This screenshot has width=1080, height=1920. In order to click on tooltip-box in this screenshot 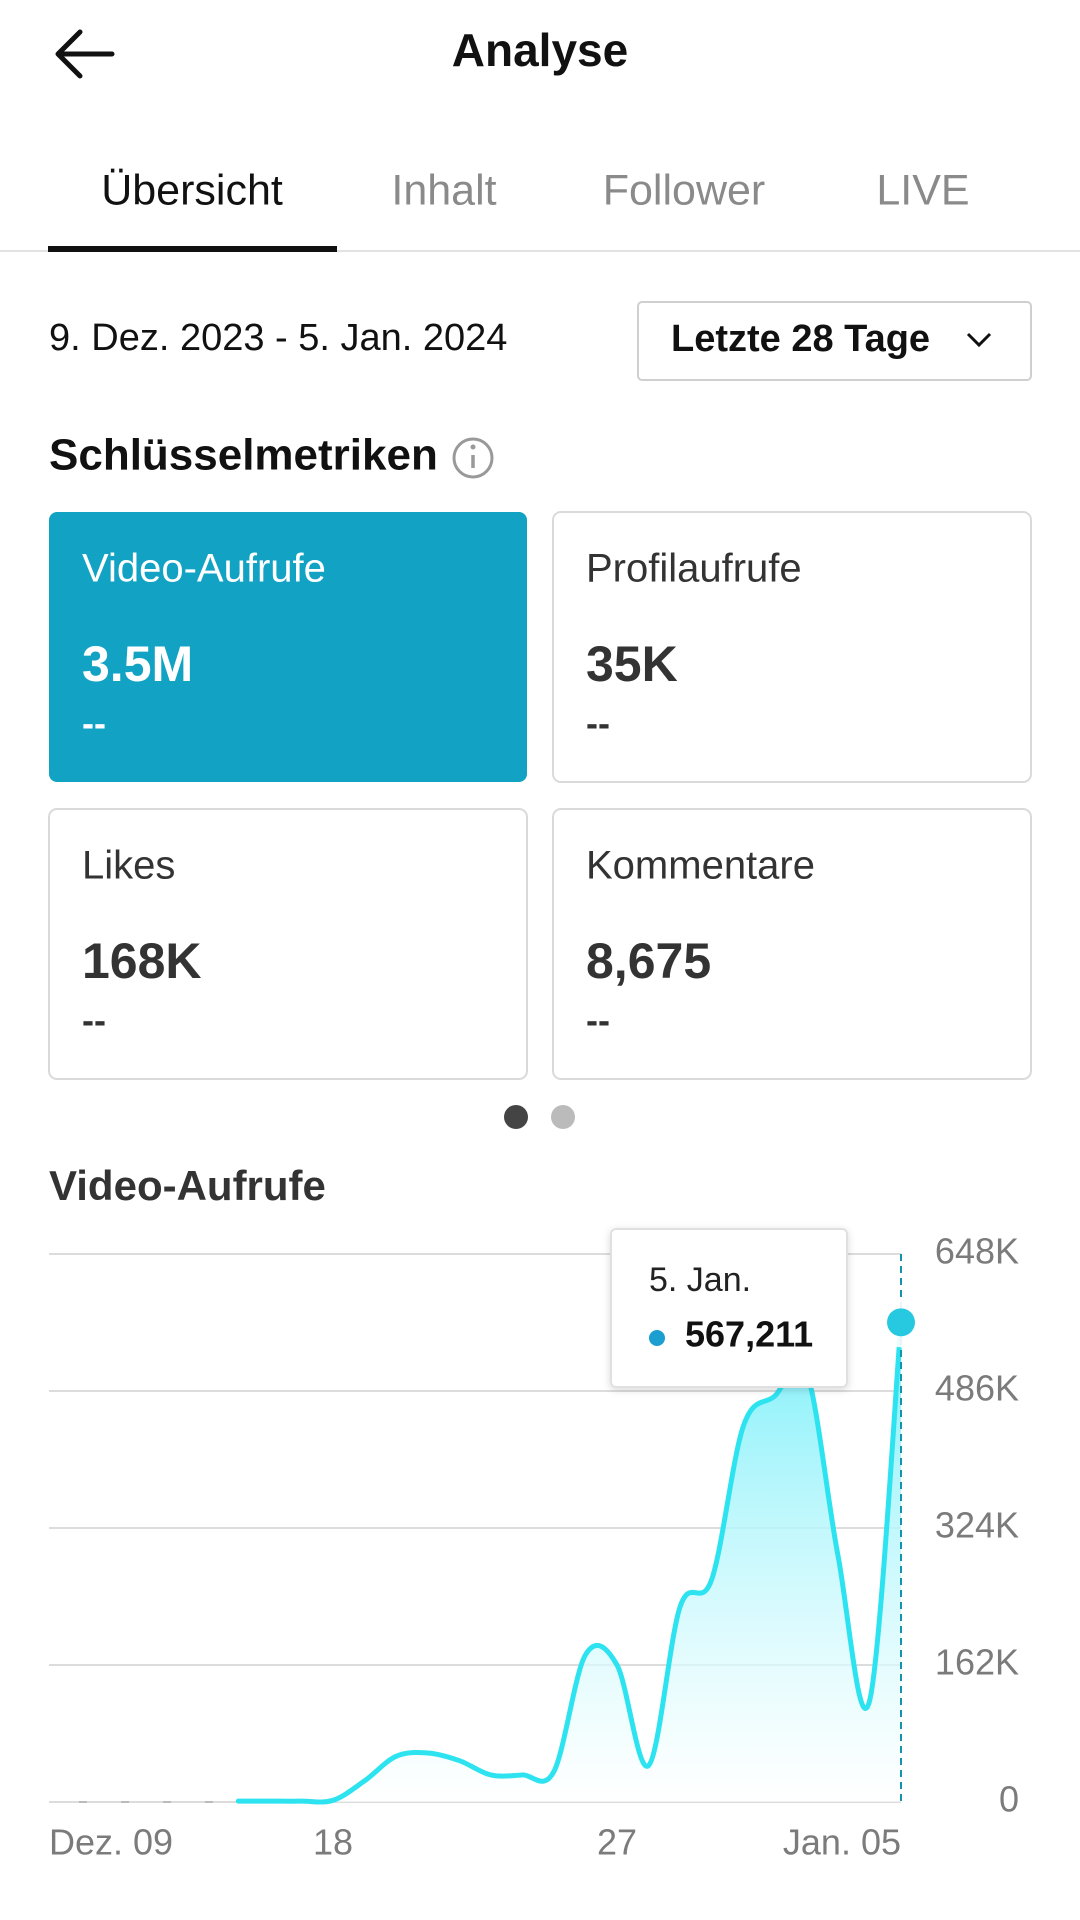, I will do `click(729, 1308)`.